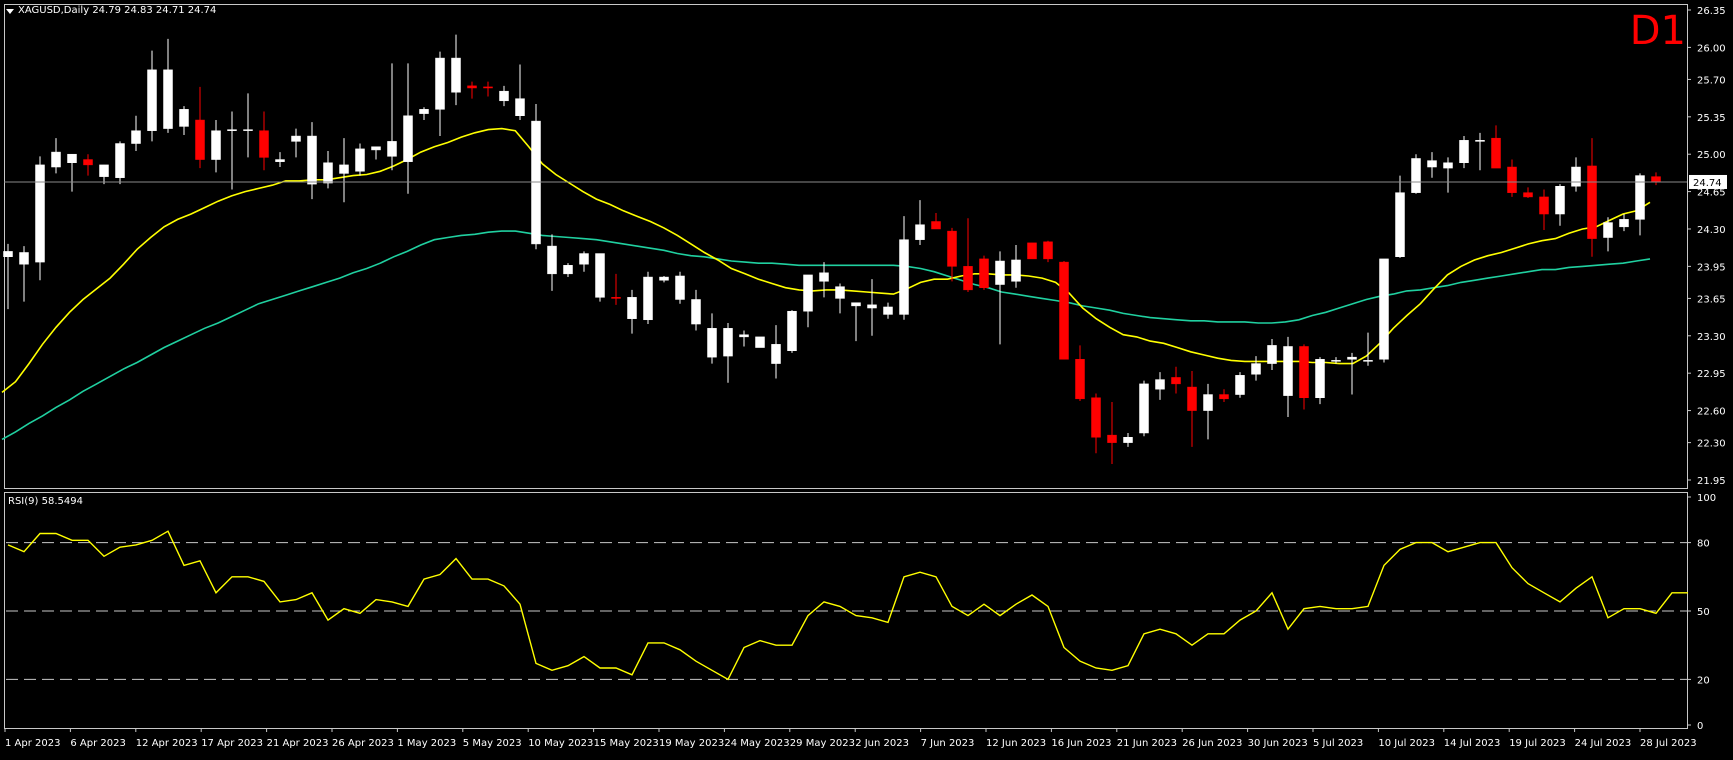  What do you see at coordinates (1147, 743) in the screenshot?
I see `date-axis-label: 21 Jun 2023` at bounding box center [1147, 743].